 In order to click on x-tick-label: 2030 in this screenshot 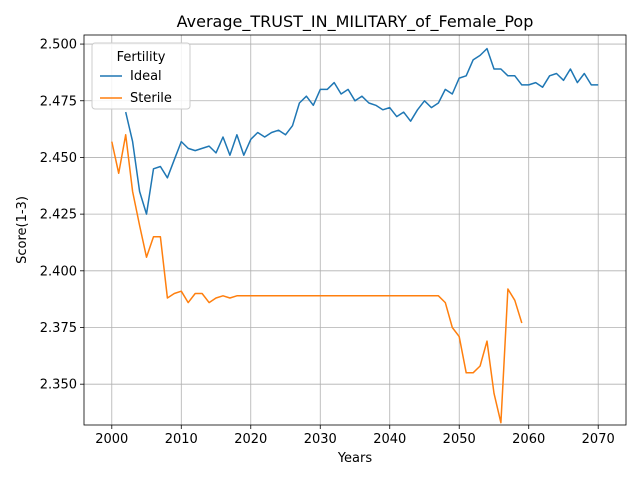, I will do `click(320, 439)`.